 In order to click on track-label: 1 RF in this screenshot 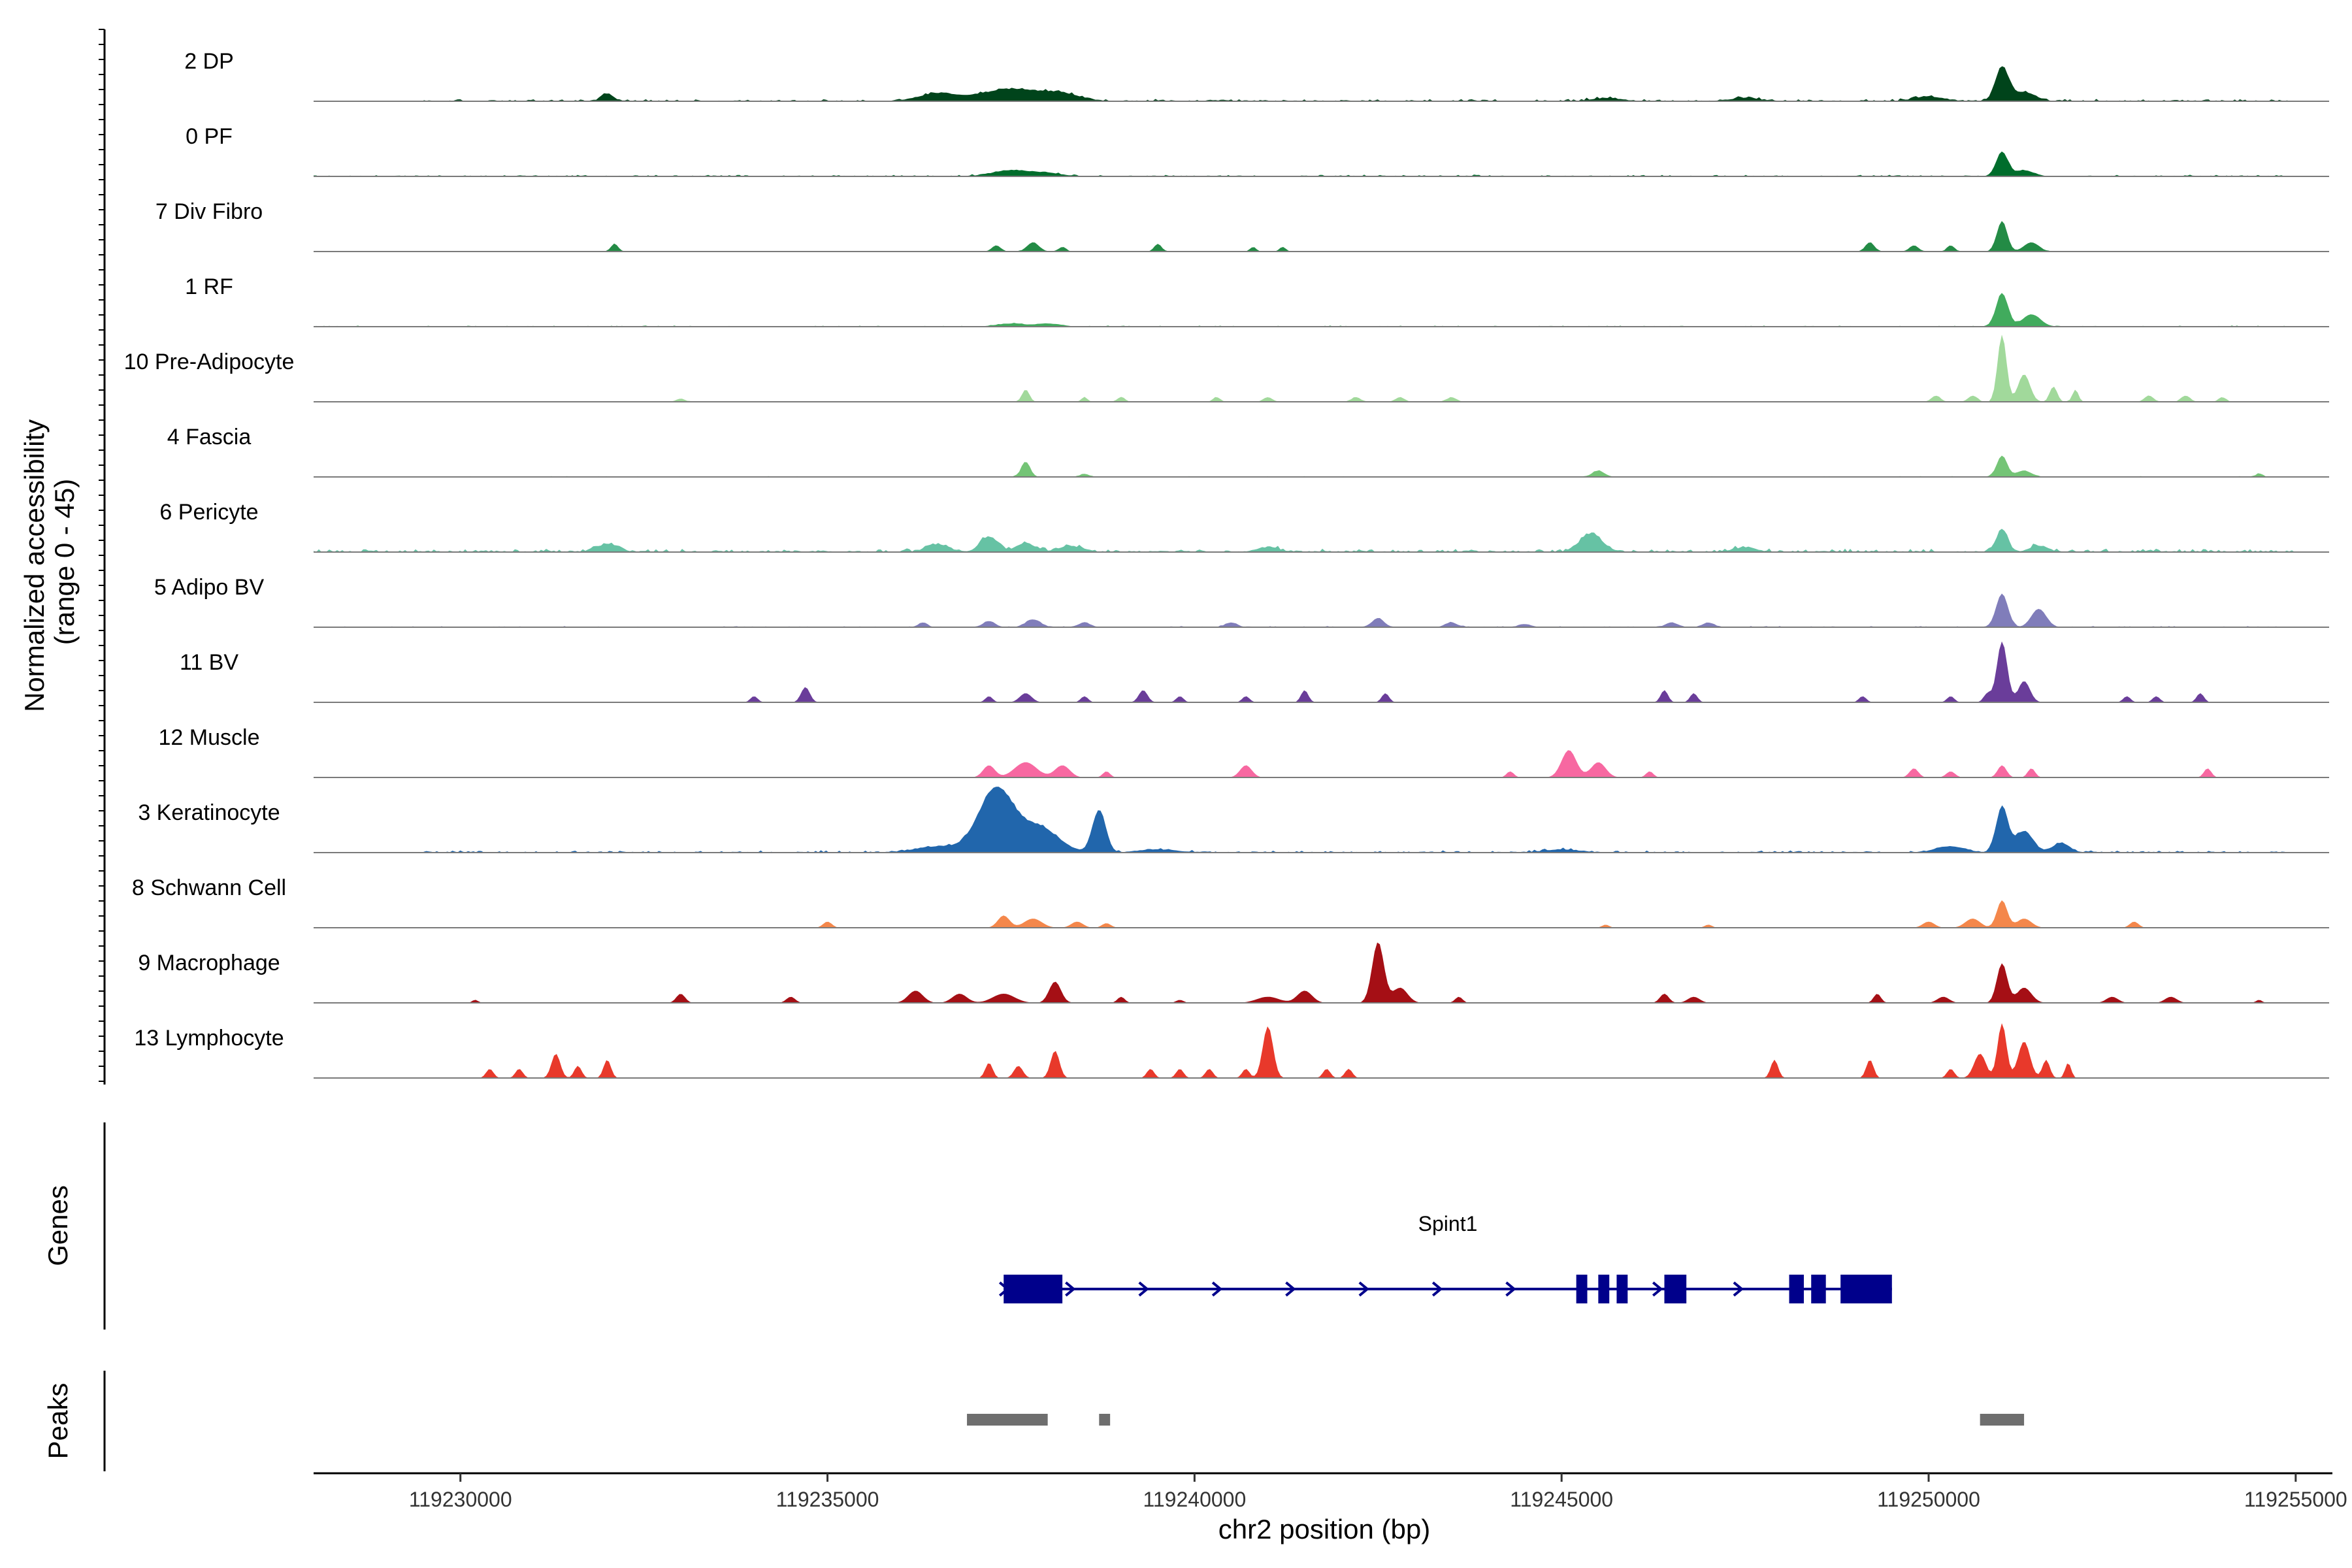, I will do `click(209, 286)`.